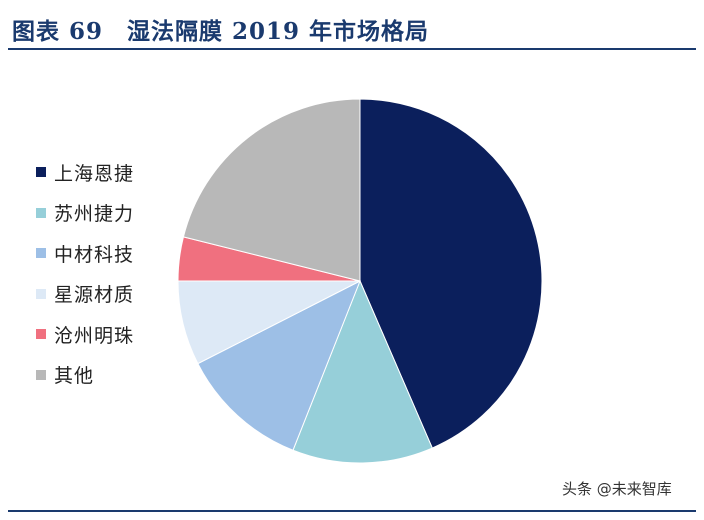 The width and height of the screenshot is (704, 520). What do you see at coordinates (74, 376) in the screenshot?
I see `legend-label: 其他` at bounding box center [74, 376].